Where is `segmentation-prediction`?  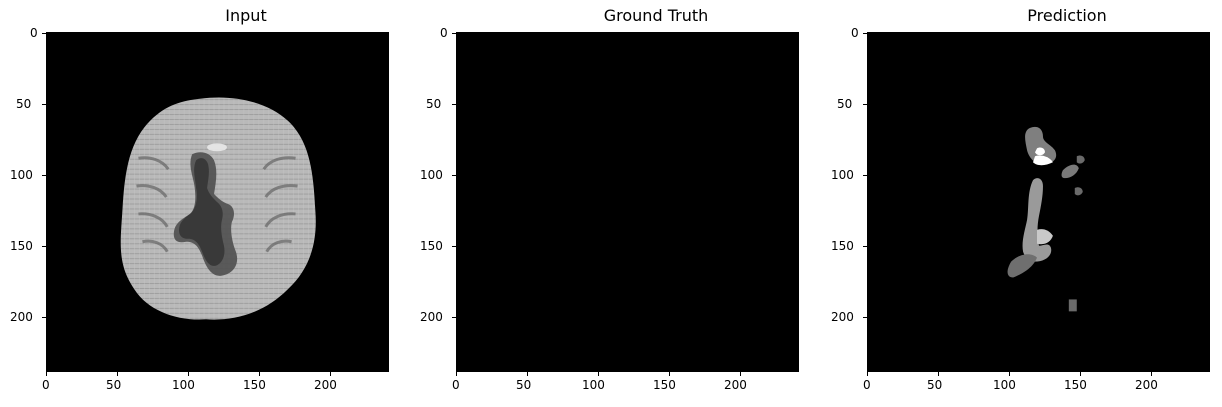
segmentation-prediction is located at coordinates (1046, 219).